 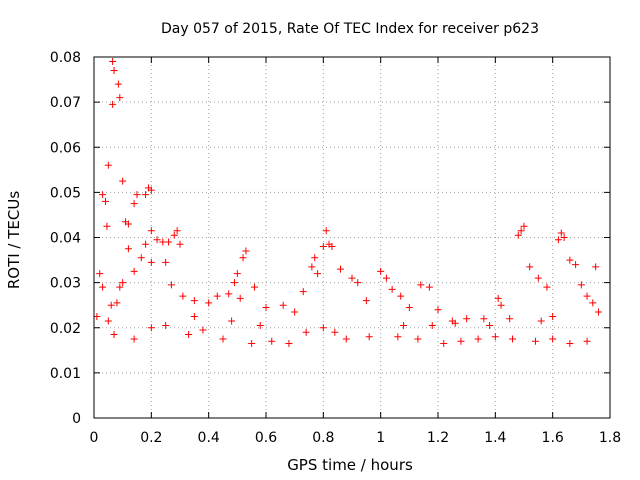 What do you see at coordinates (356, 438) in the screenshot?
I see `x-axis-tick-labels: 0 0.2 0.4 0.6 0.8 1 1.2 1.4 1.6 1.8` at bounding box center [356, 438].